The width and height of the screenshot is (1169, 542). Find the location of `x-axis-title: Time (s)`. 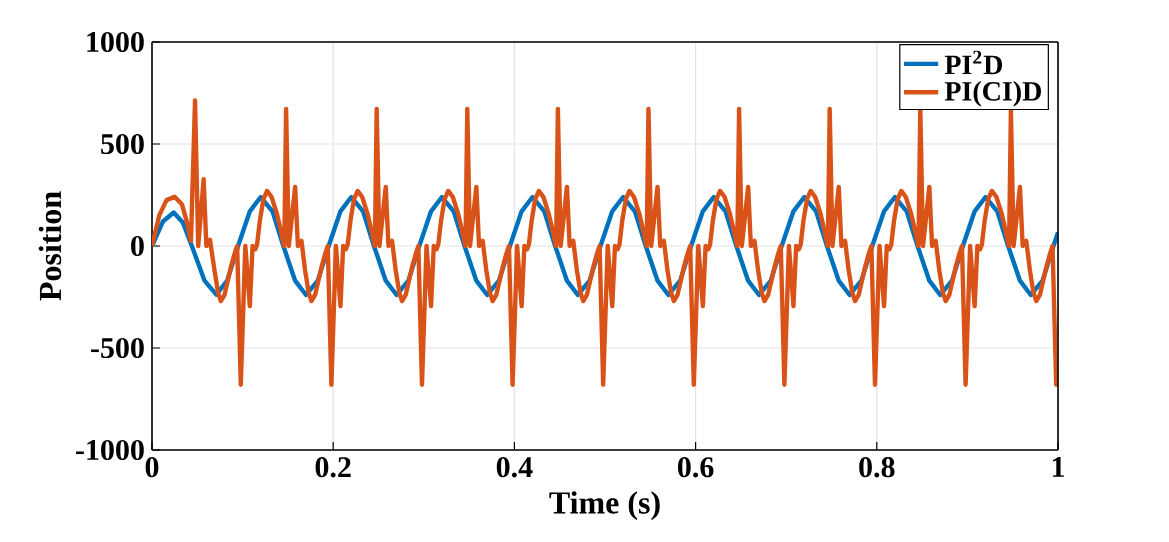

x-axis-title: Time (s) is located at coordinates (604, 506).